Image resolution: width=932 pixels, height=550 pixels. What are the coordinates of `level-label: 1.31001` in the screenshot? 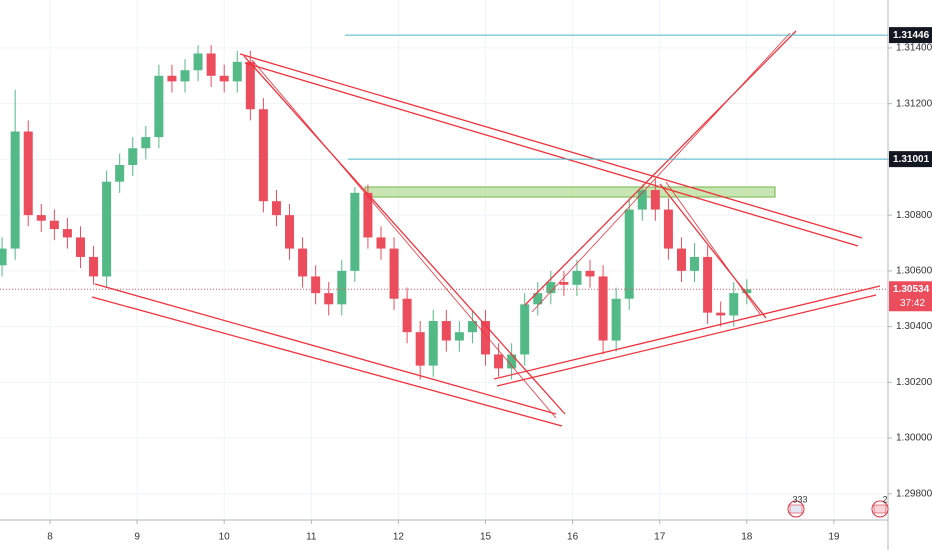 It's located at (911, 159).